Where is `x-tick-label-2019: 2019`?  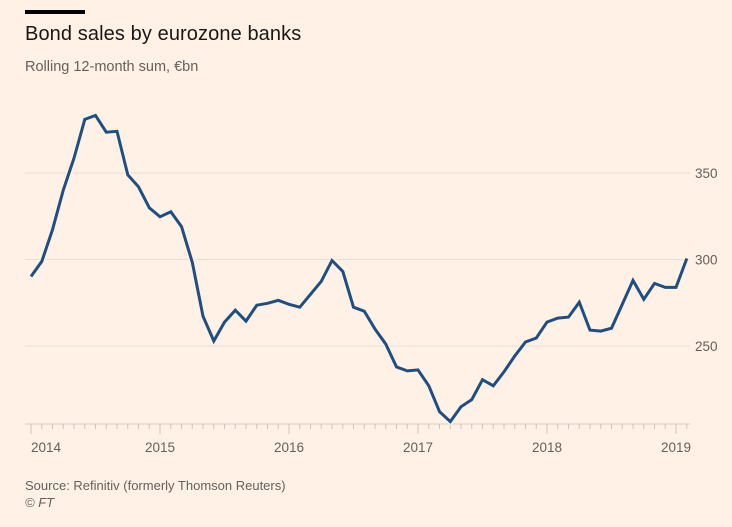 x-tick-label-2019: 2019 is located at coordinates (676, 447).